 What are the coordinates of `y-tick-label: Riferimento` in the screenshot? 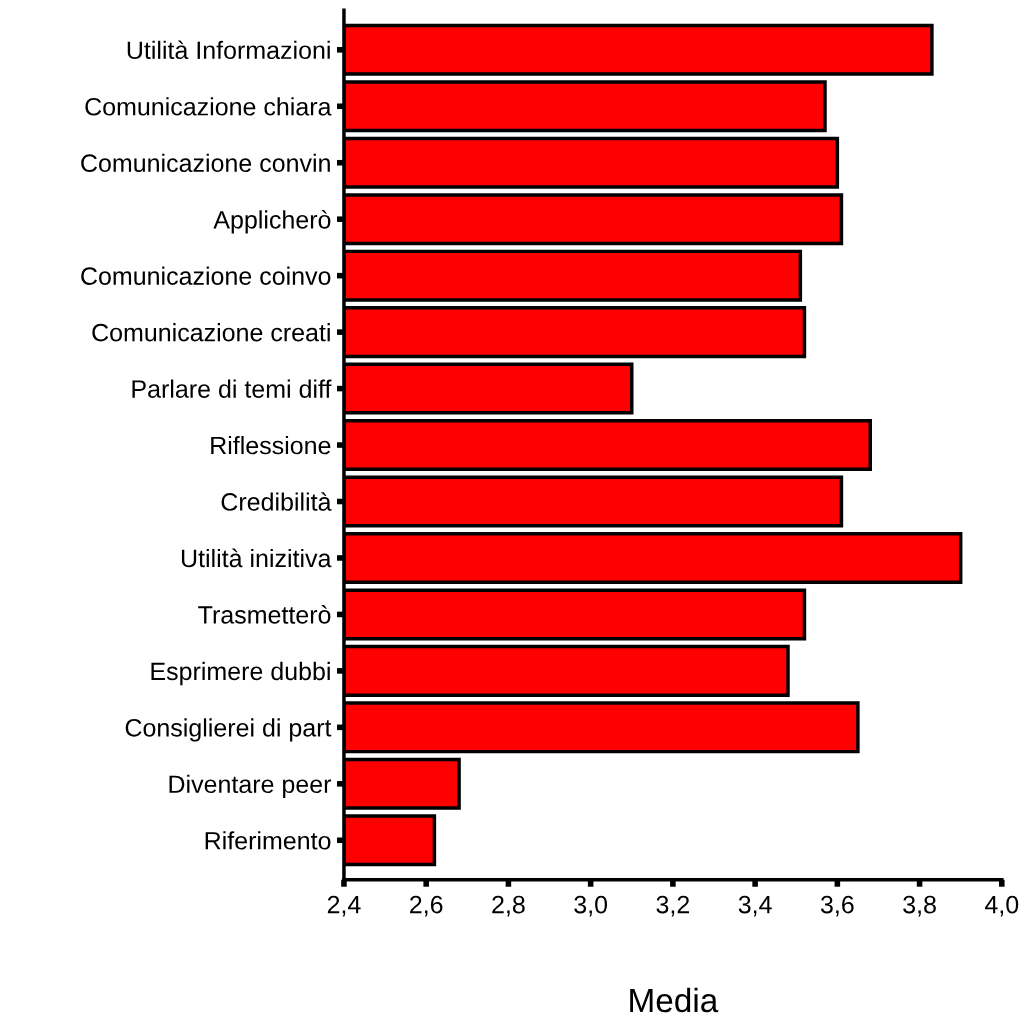 It's located at (268, 840).